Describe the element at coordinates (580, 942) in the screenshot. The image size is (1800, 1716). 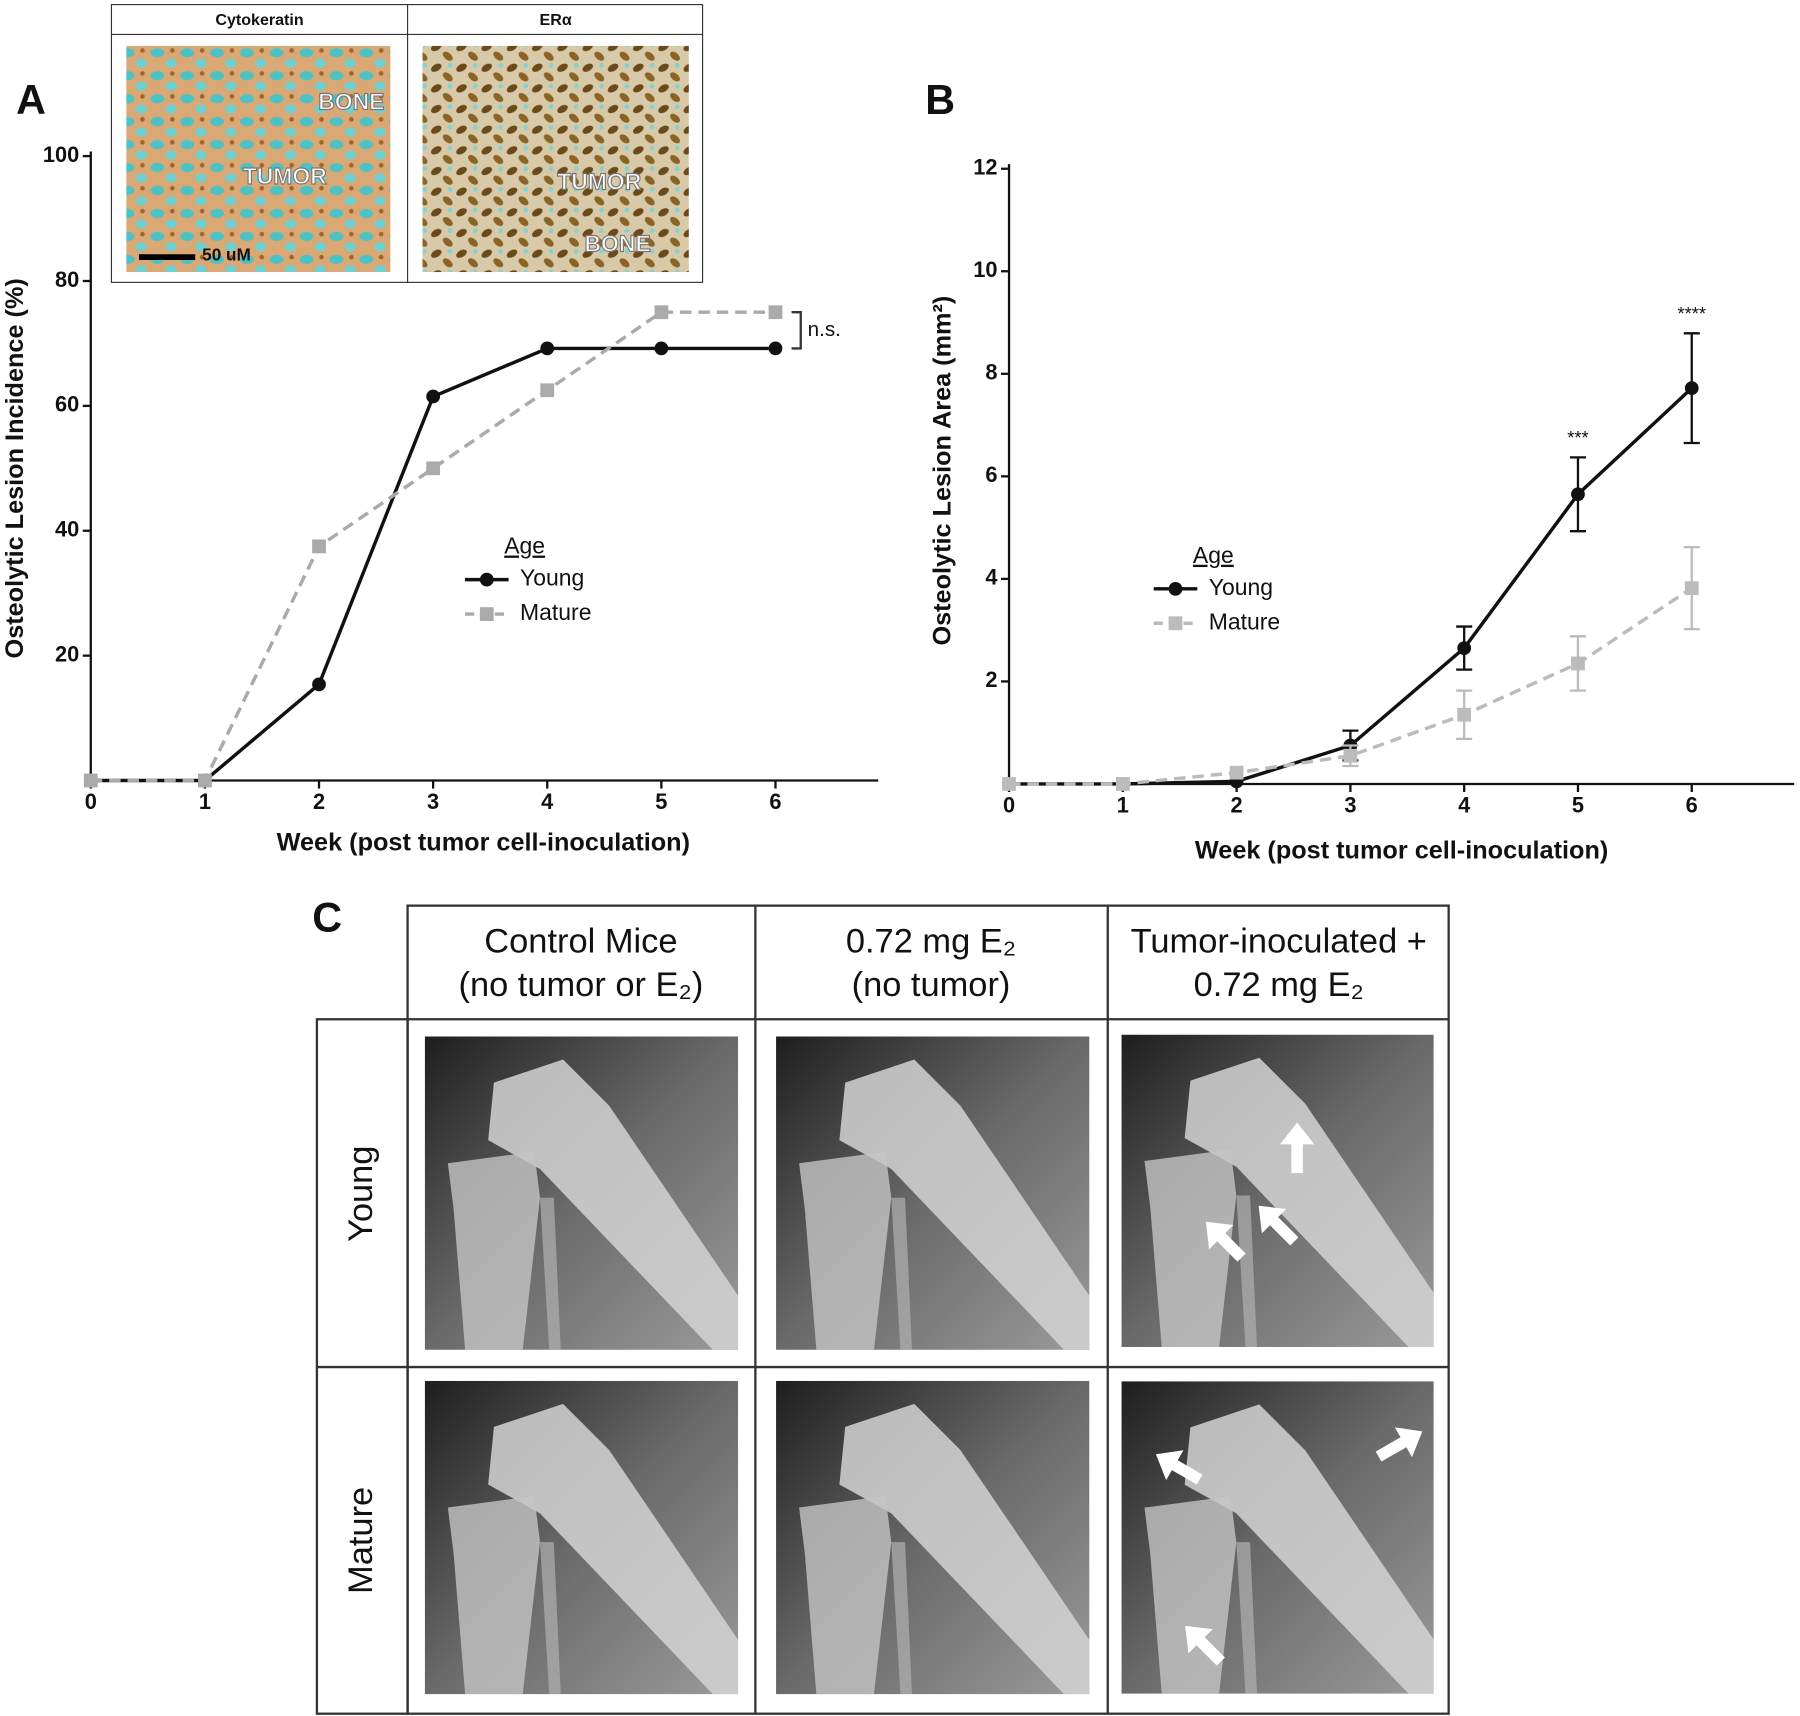
I see `column-header: Control Mice` at that location.